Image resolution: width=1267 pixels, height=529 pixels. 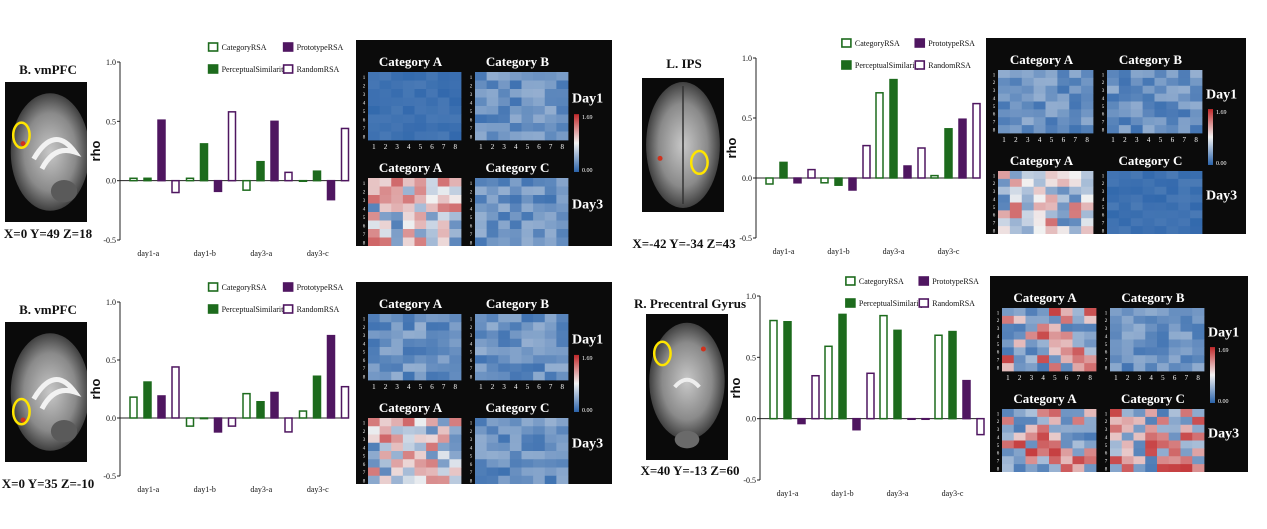 What do you see at coordinates (274, 405) in the screenshot?
I see `bar-PrototypeRSA-day3-a` at bounding box center [274, 405].